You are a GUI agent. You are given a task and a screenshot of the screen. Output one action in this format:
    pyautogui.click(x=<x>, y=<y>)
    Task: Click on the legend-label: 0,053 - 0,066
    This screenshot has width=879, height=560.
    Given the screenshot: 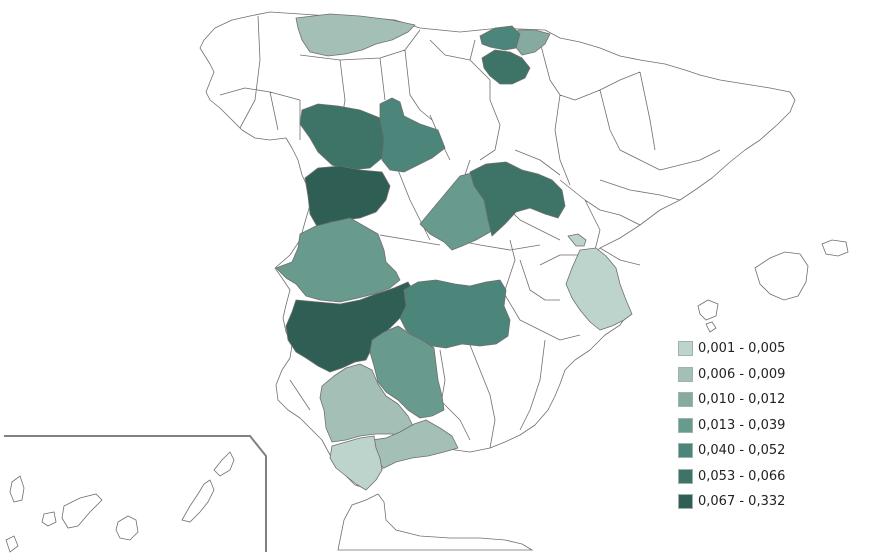 What is the action you would take?
    pyautogui.click(x=742, y=476)
    